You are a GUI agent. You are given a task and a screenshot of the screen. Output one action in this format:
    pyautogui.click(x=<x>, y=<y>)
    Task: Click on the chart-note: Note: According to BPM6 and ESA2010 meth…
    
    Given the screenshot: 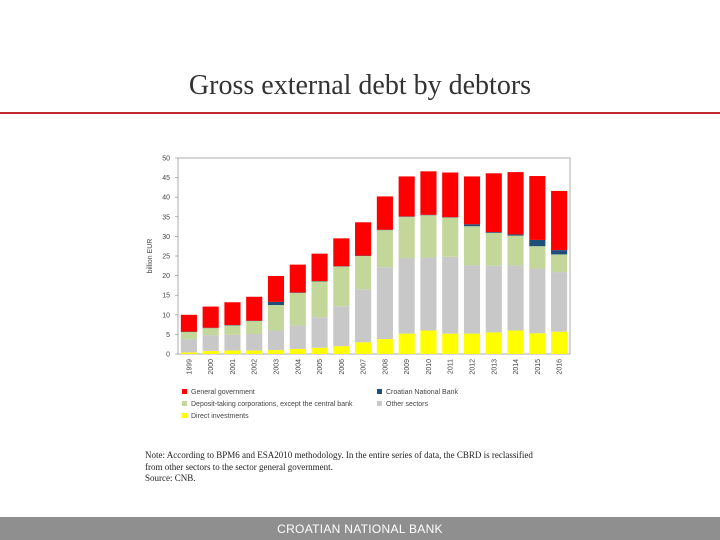 What is the action you would take?
    pyautogui.click(x=380, y=467)
    